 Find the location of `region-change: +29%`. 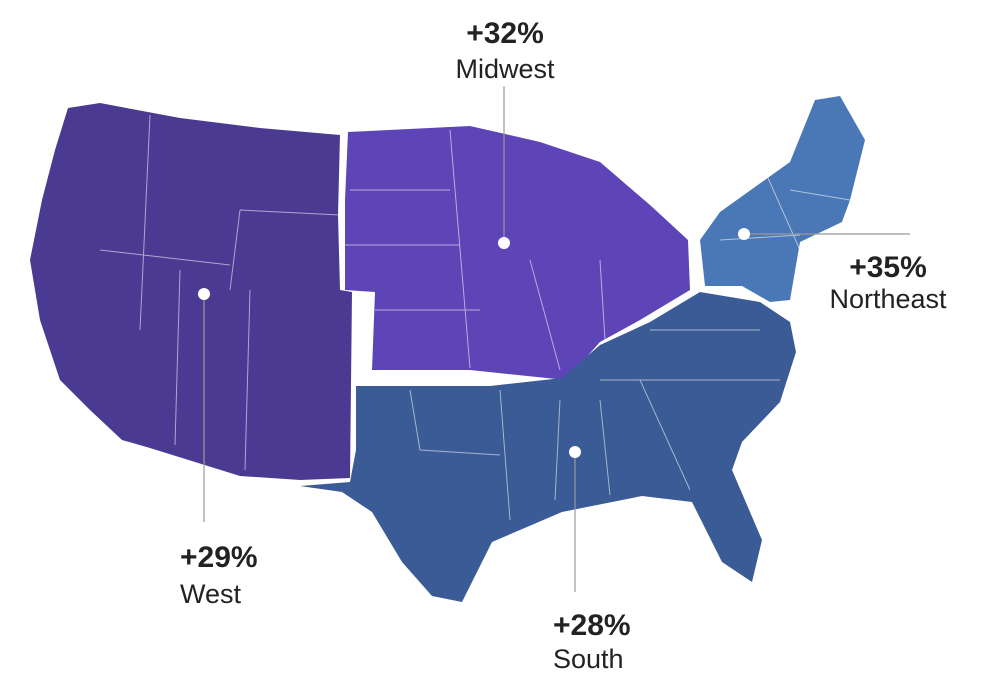

region-change: +29% is located at coordinates (219, 557).